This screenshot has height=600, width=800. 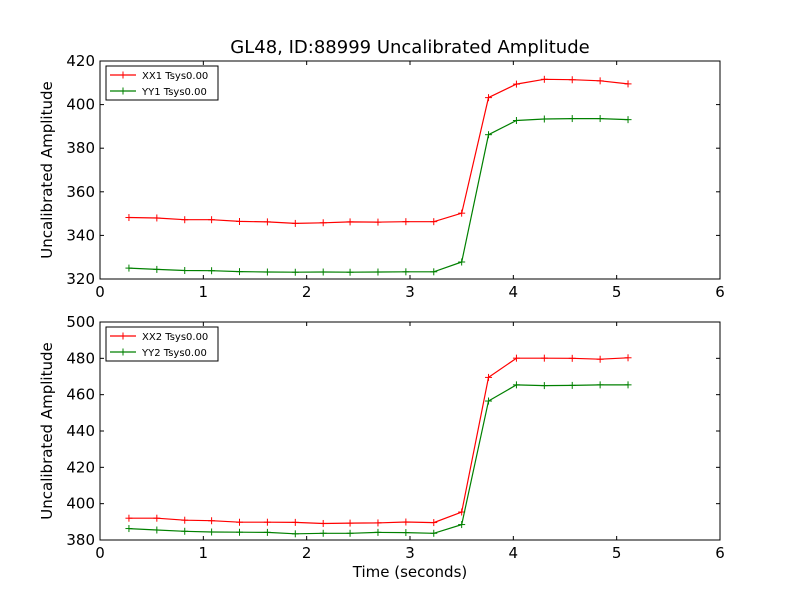 I want to click on chart-title: GL48, ID:88999 Uncalibrated Amplitude, so click(x=409, y=47).